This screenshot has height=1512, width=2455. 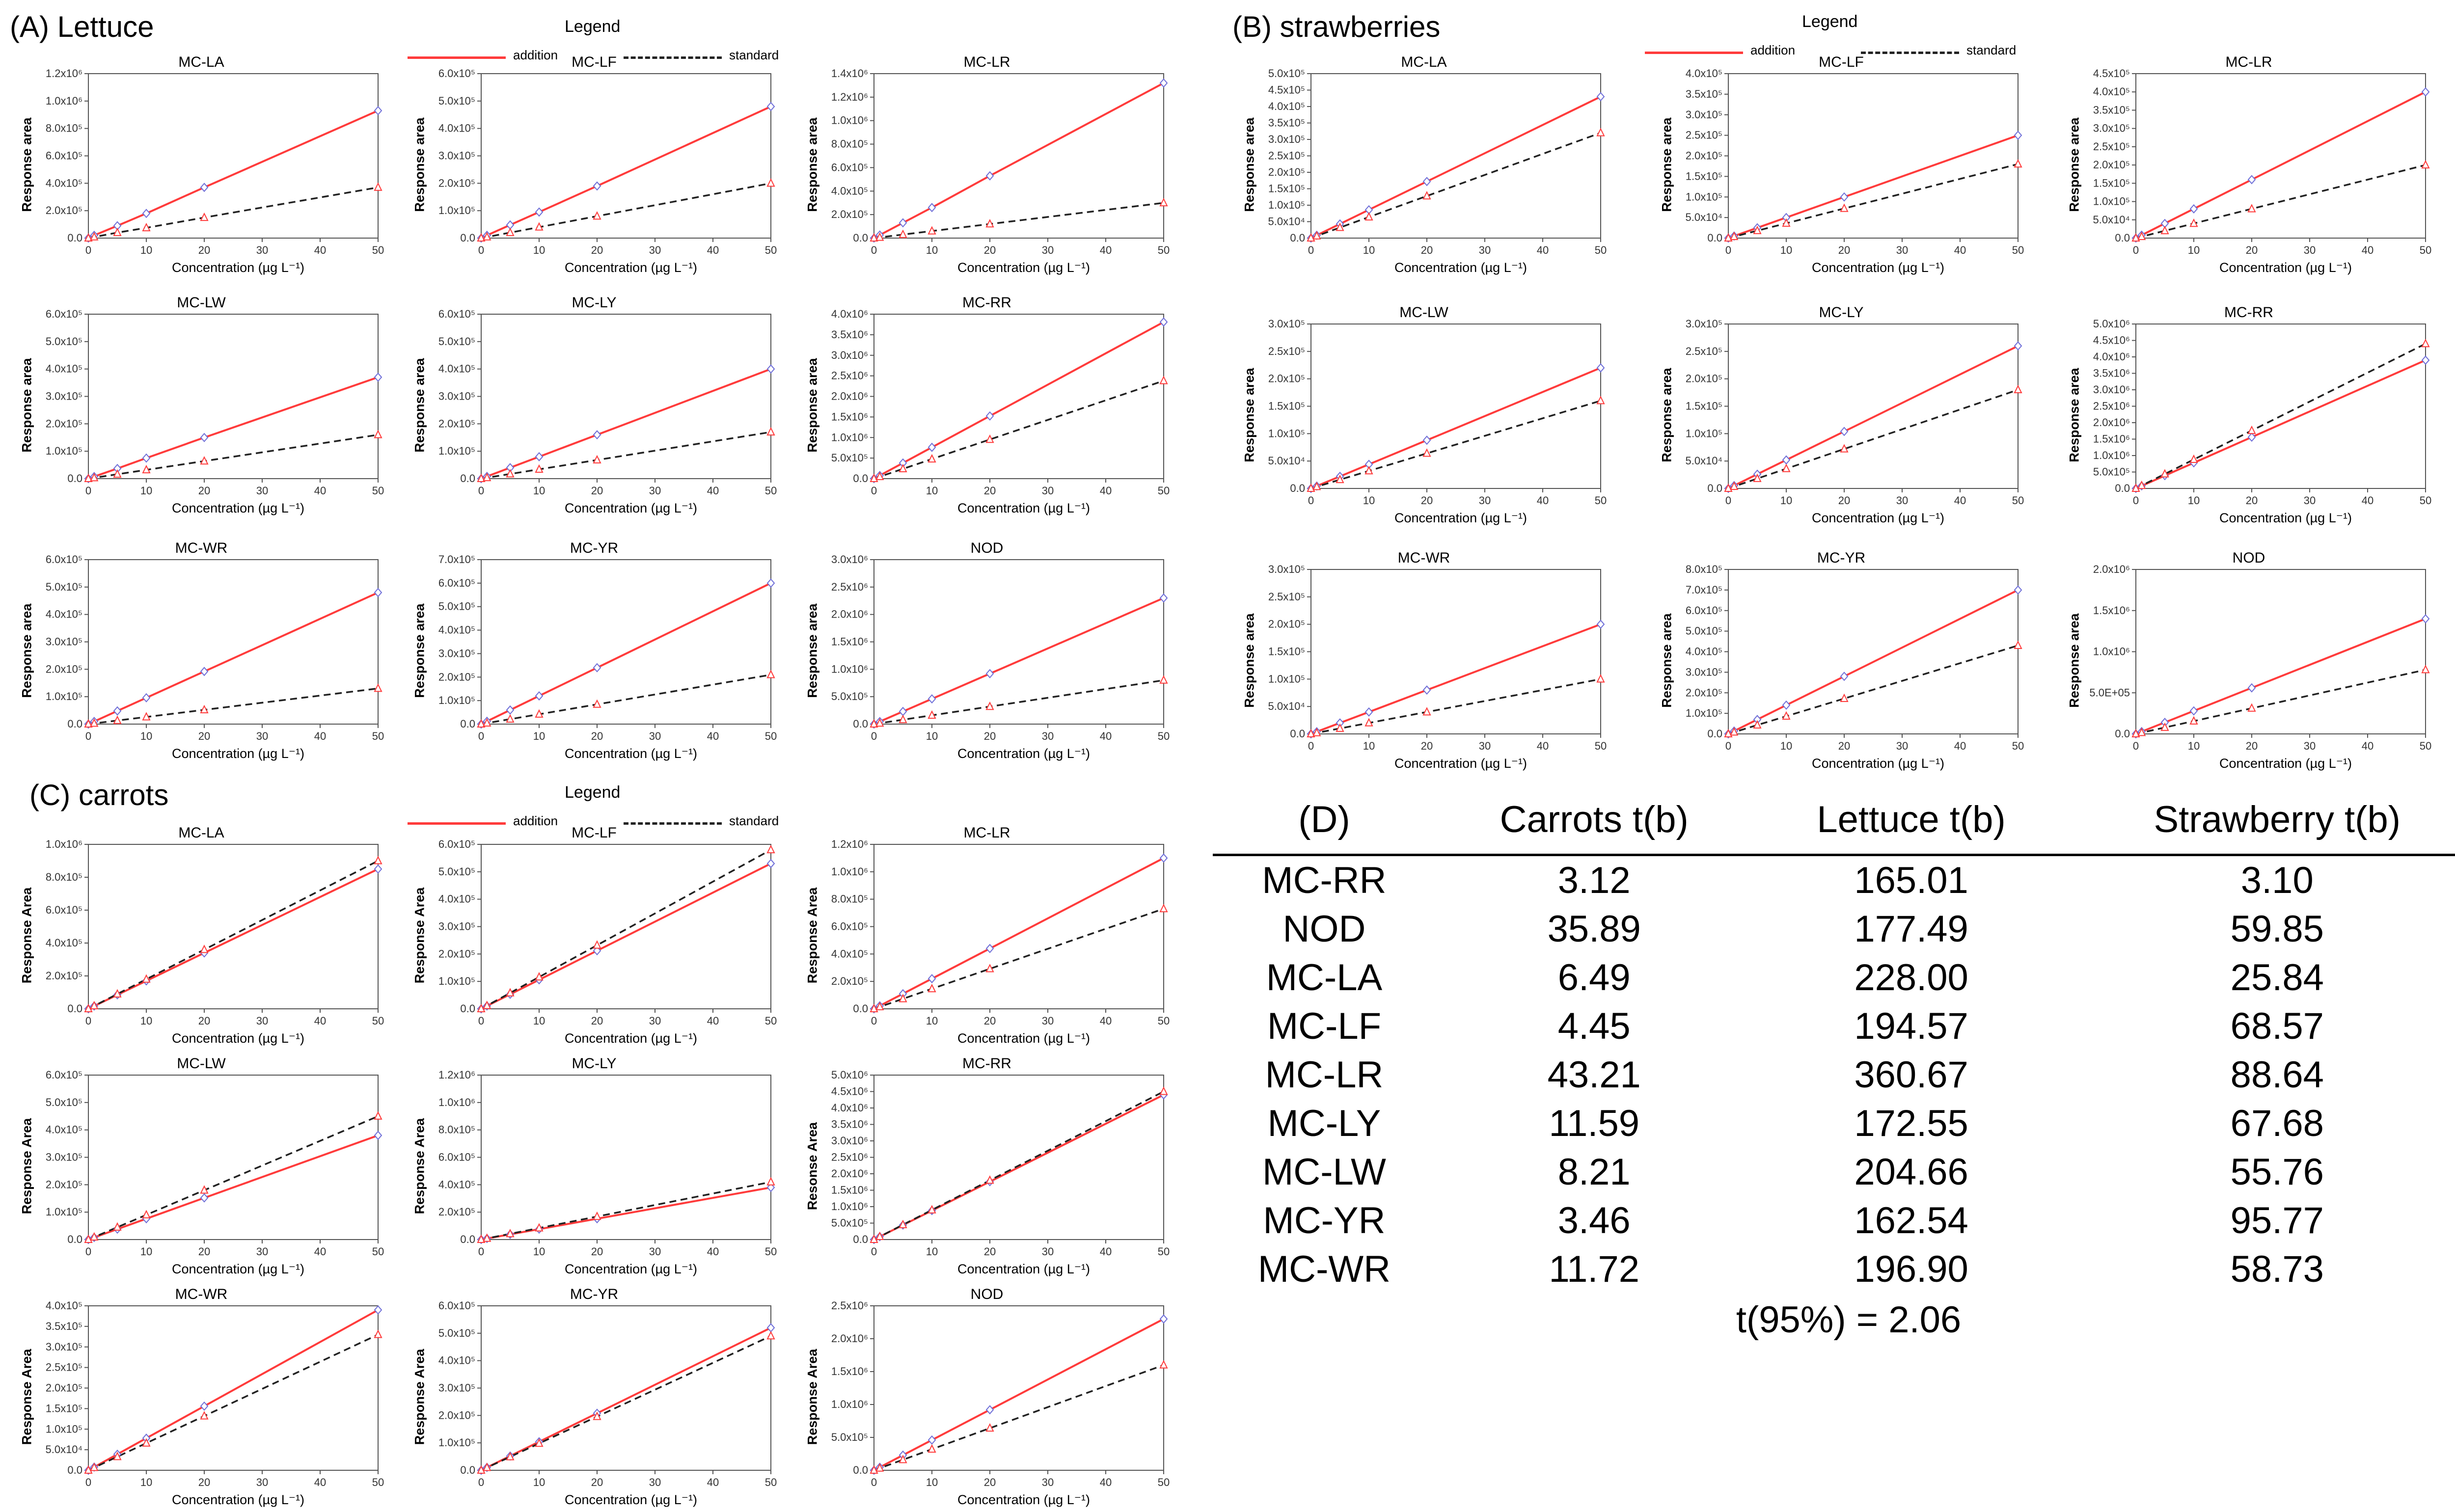 What do you see at coordinates (849, 642) in the screenshot?
I see `y-tick-label: 1.5x10⁶` at bounding box center [849, 642].